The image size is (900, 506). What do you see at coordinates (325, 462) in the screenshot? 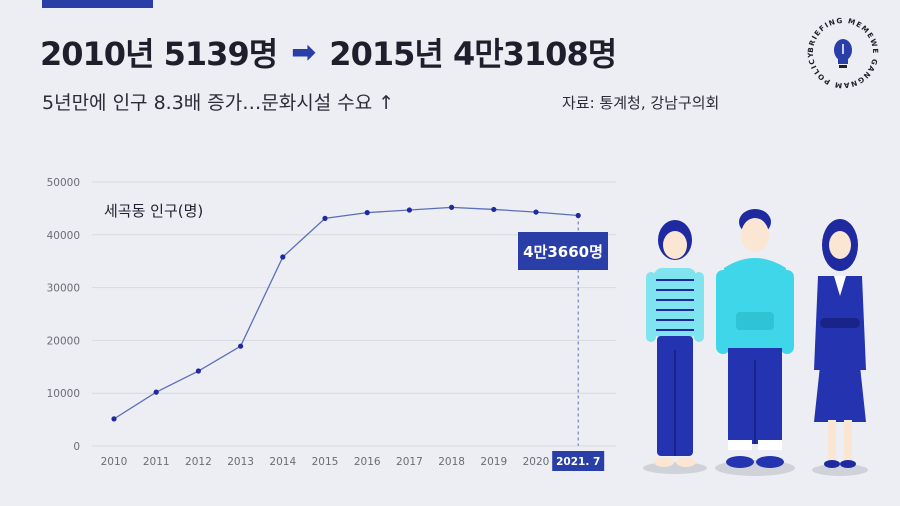
I see `x-tick-label: 2015` at bounding box center [325, 462].